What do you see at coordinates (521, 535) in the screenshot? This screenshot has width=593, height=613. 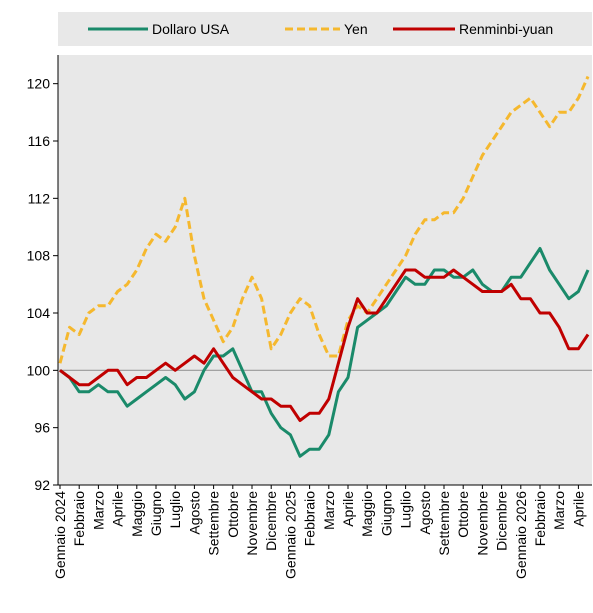 I see `x-tick-label: Gennaio 2026` at bounding box center [521, 535].